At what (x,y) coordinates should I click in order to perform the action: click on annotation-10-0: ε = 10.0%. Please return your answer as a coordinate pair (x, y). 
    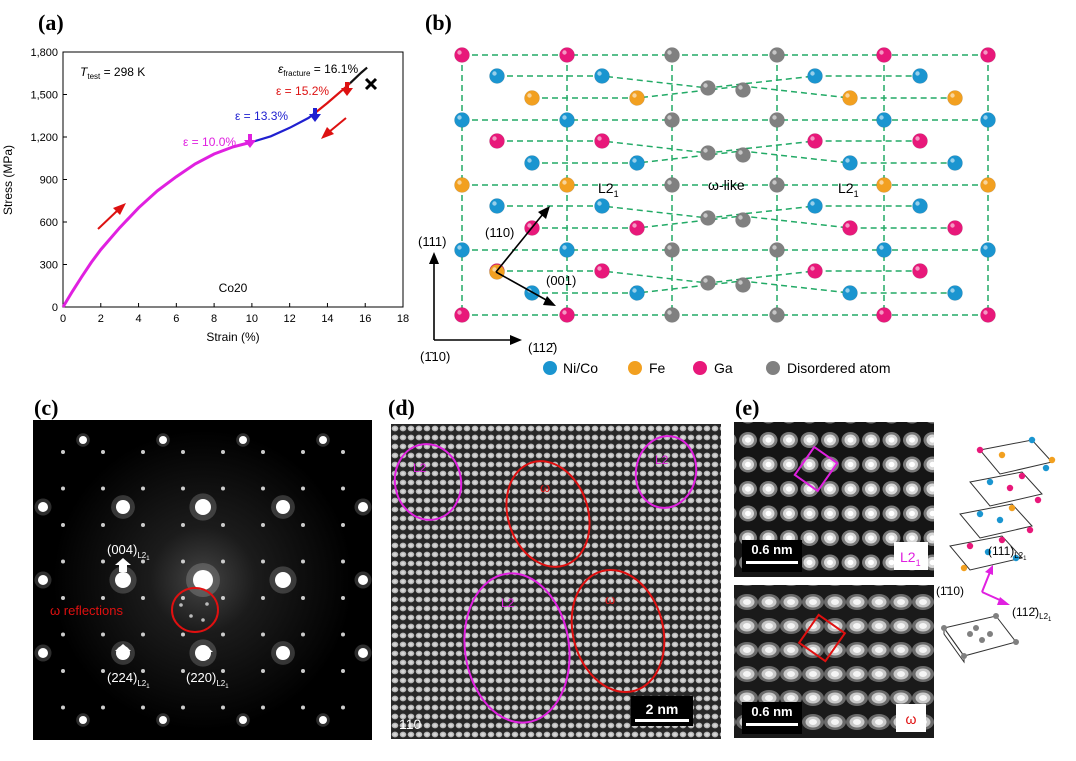
    Looking at the image, I should click on (209, 142).